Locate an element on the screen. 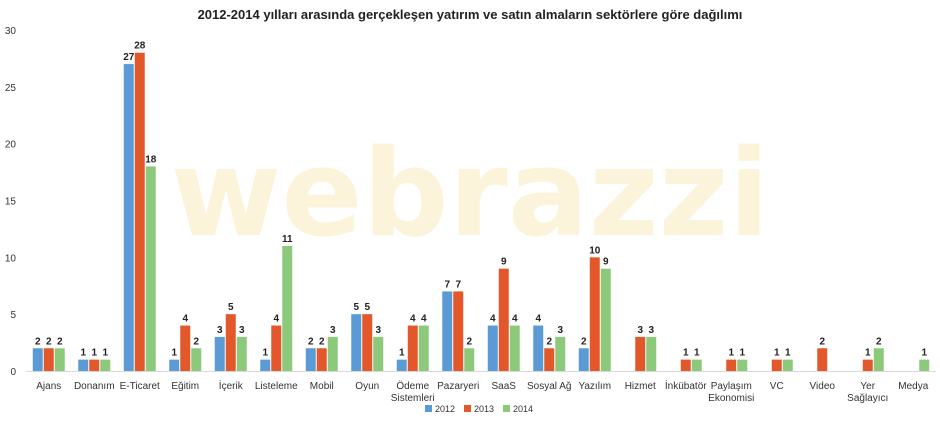 The width and height of the screenshot is (940, 424). category-label: Eğitim is located at coordinates (185, 386).